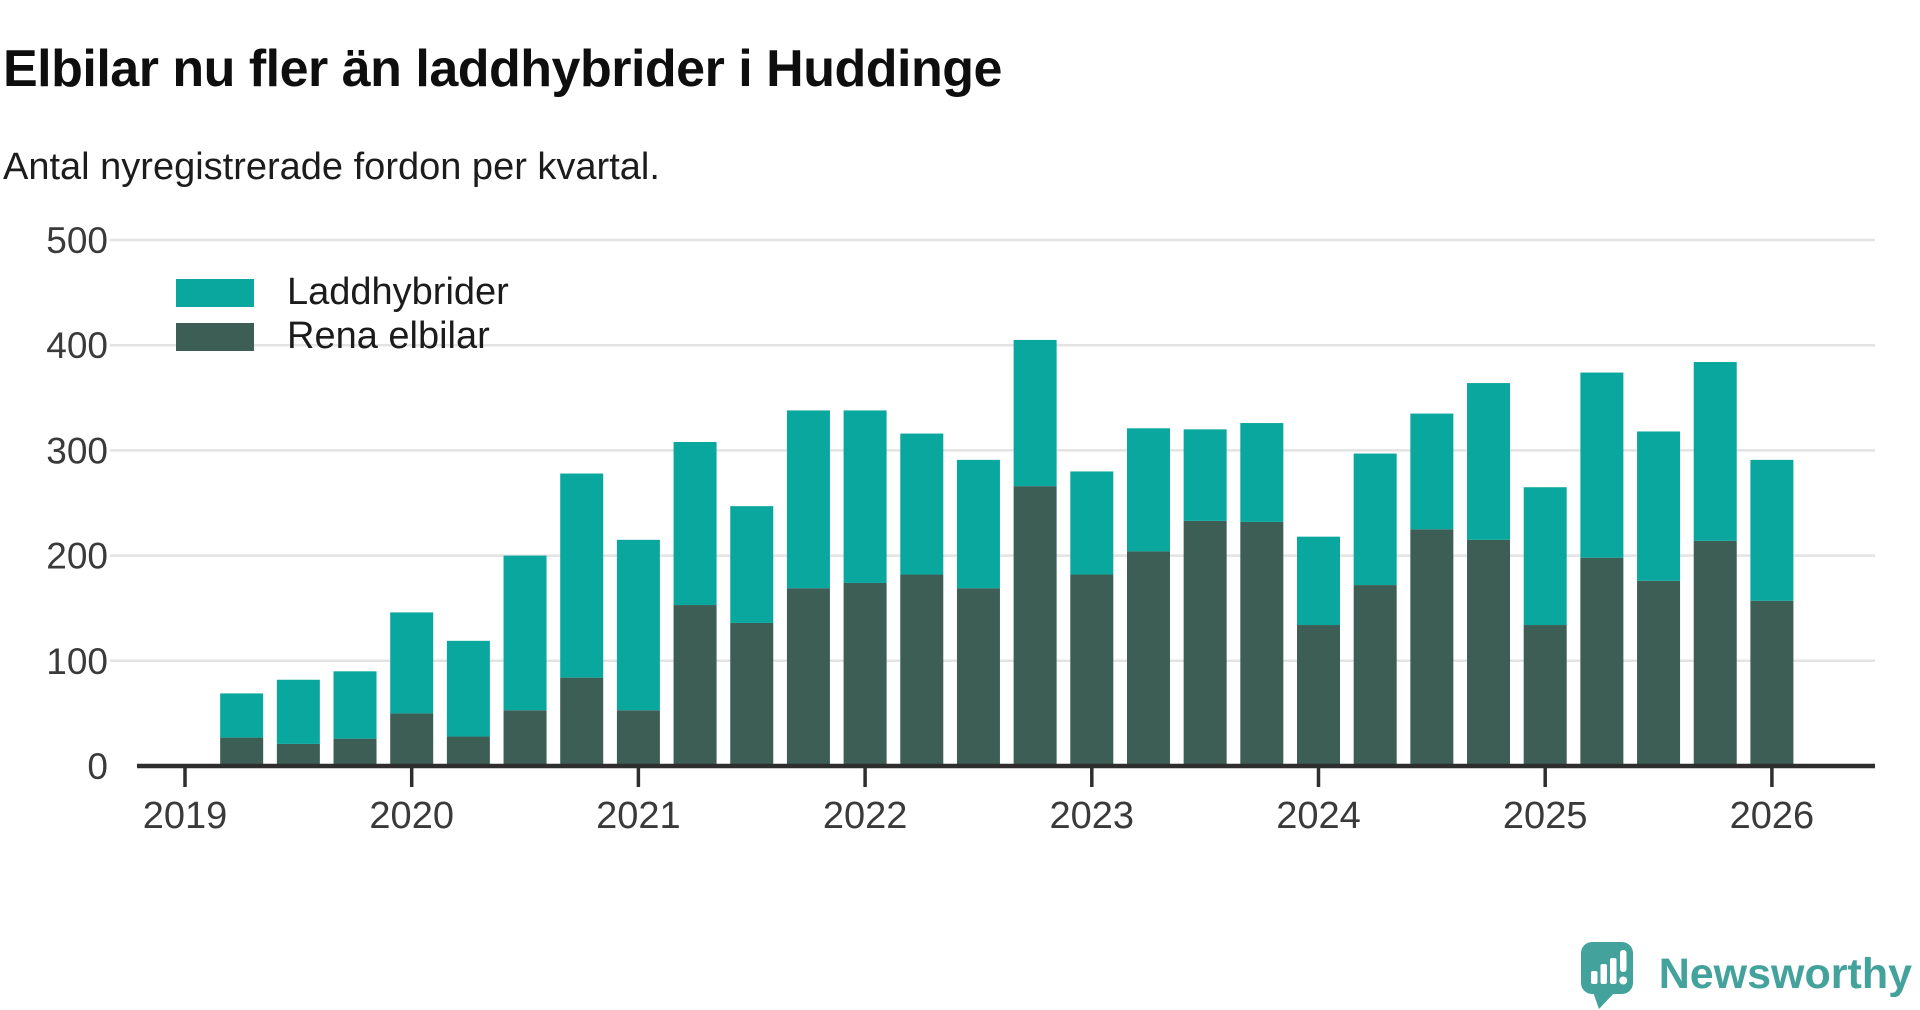 This screenshot has height=1010, width=1920. What do you see at coordinates (77, 661) in the screenshot?
I see `y-axis-tick-label: 100` at bounding box center [77, 661].